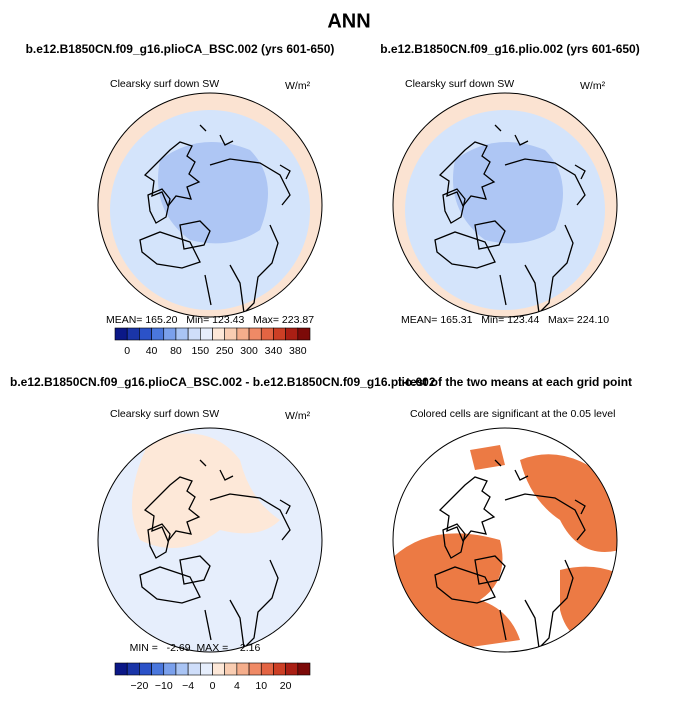  I want to click on stats: MEAN= 165.31 Min= 123.44 Max= 224.10, so click(505, 320).